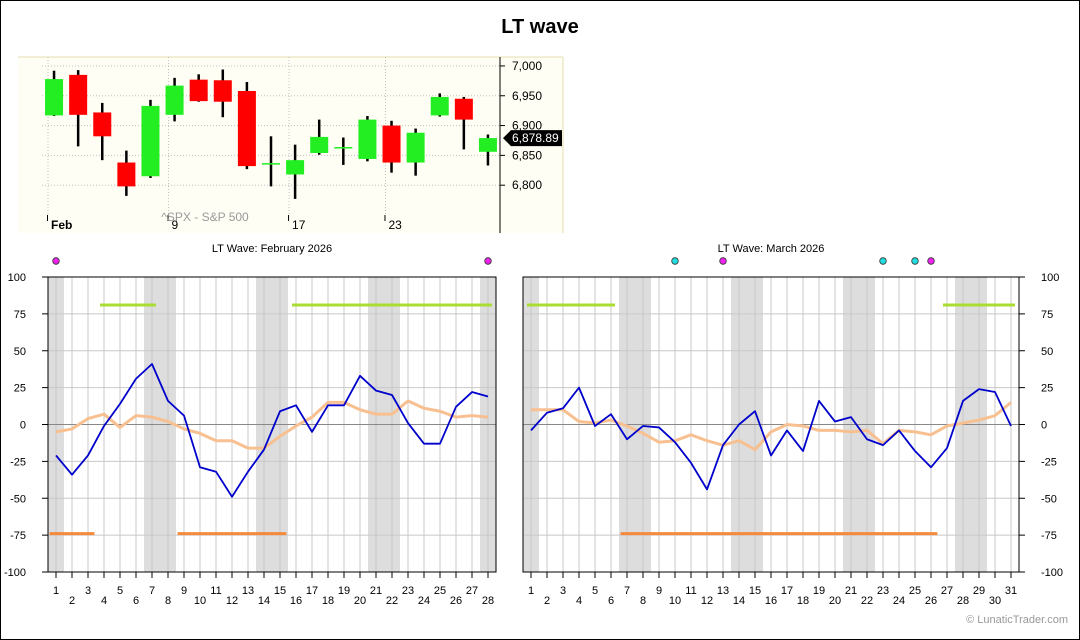  I want to click on last-price-badge, so click(532, 138).